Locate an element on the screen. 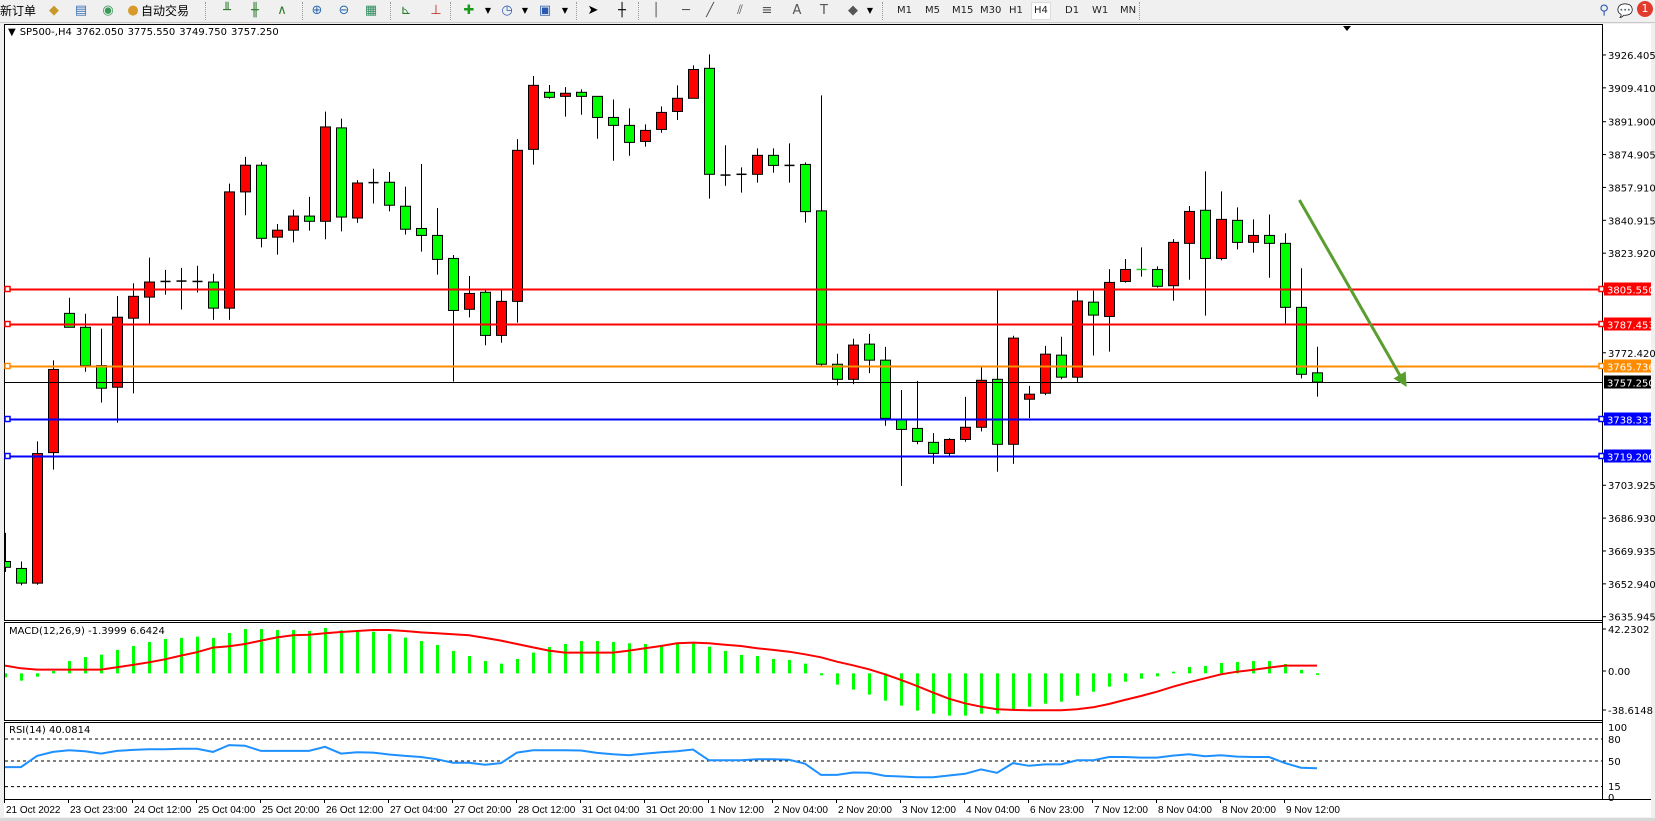  time-label: 6 Nov 23:00 is located at coordinates (1057, 810).